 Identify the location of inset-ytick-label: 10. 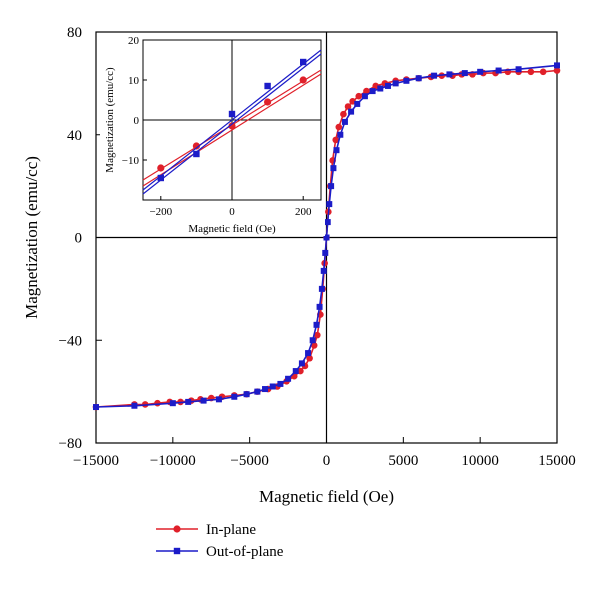
(134, 81).